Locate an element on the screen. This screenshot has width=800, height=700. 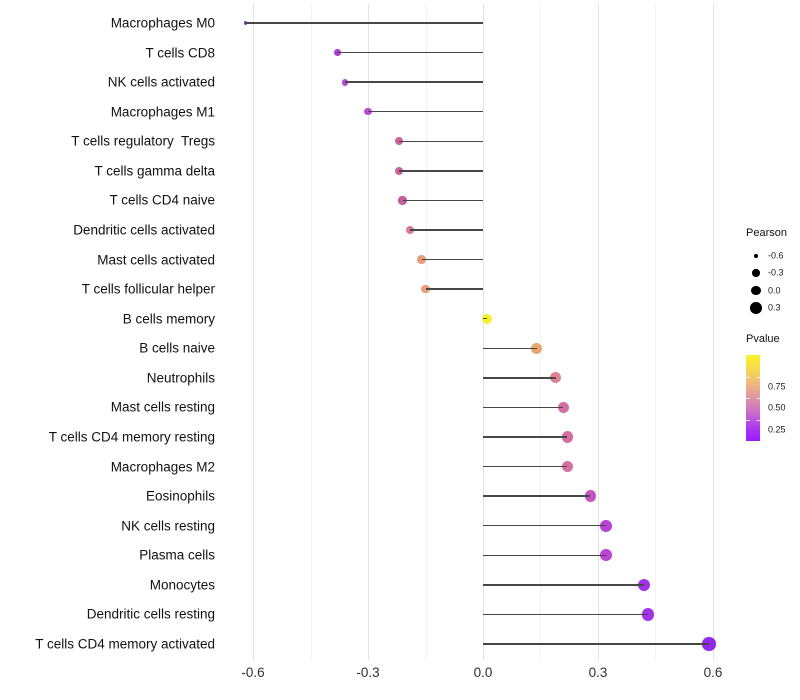
y-axis-label: B cells memory is located at coordinates (168, 318).